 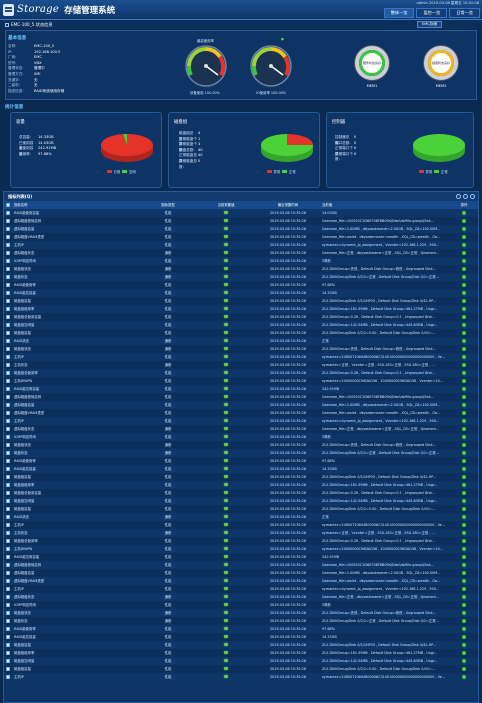 What do you see at coordinates (288, 205) in the screenshot?
I see `col-time: 最近采集时间` at bounding box center [288, 205].